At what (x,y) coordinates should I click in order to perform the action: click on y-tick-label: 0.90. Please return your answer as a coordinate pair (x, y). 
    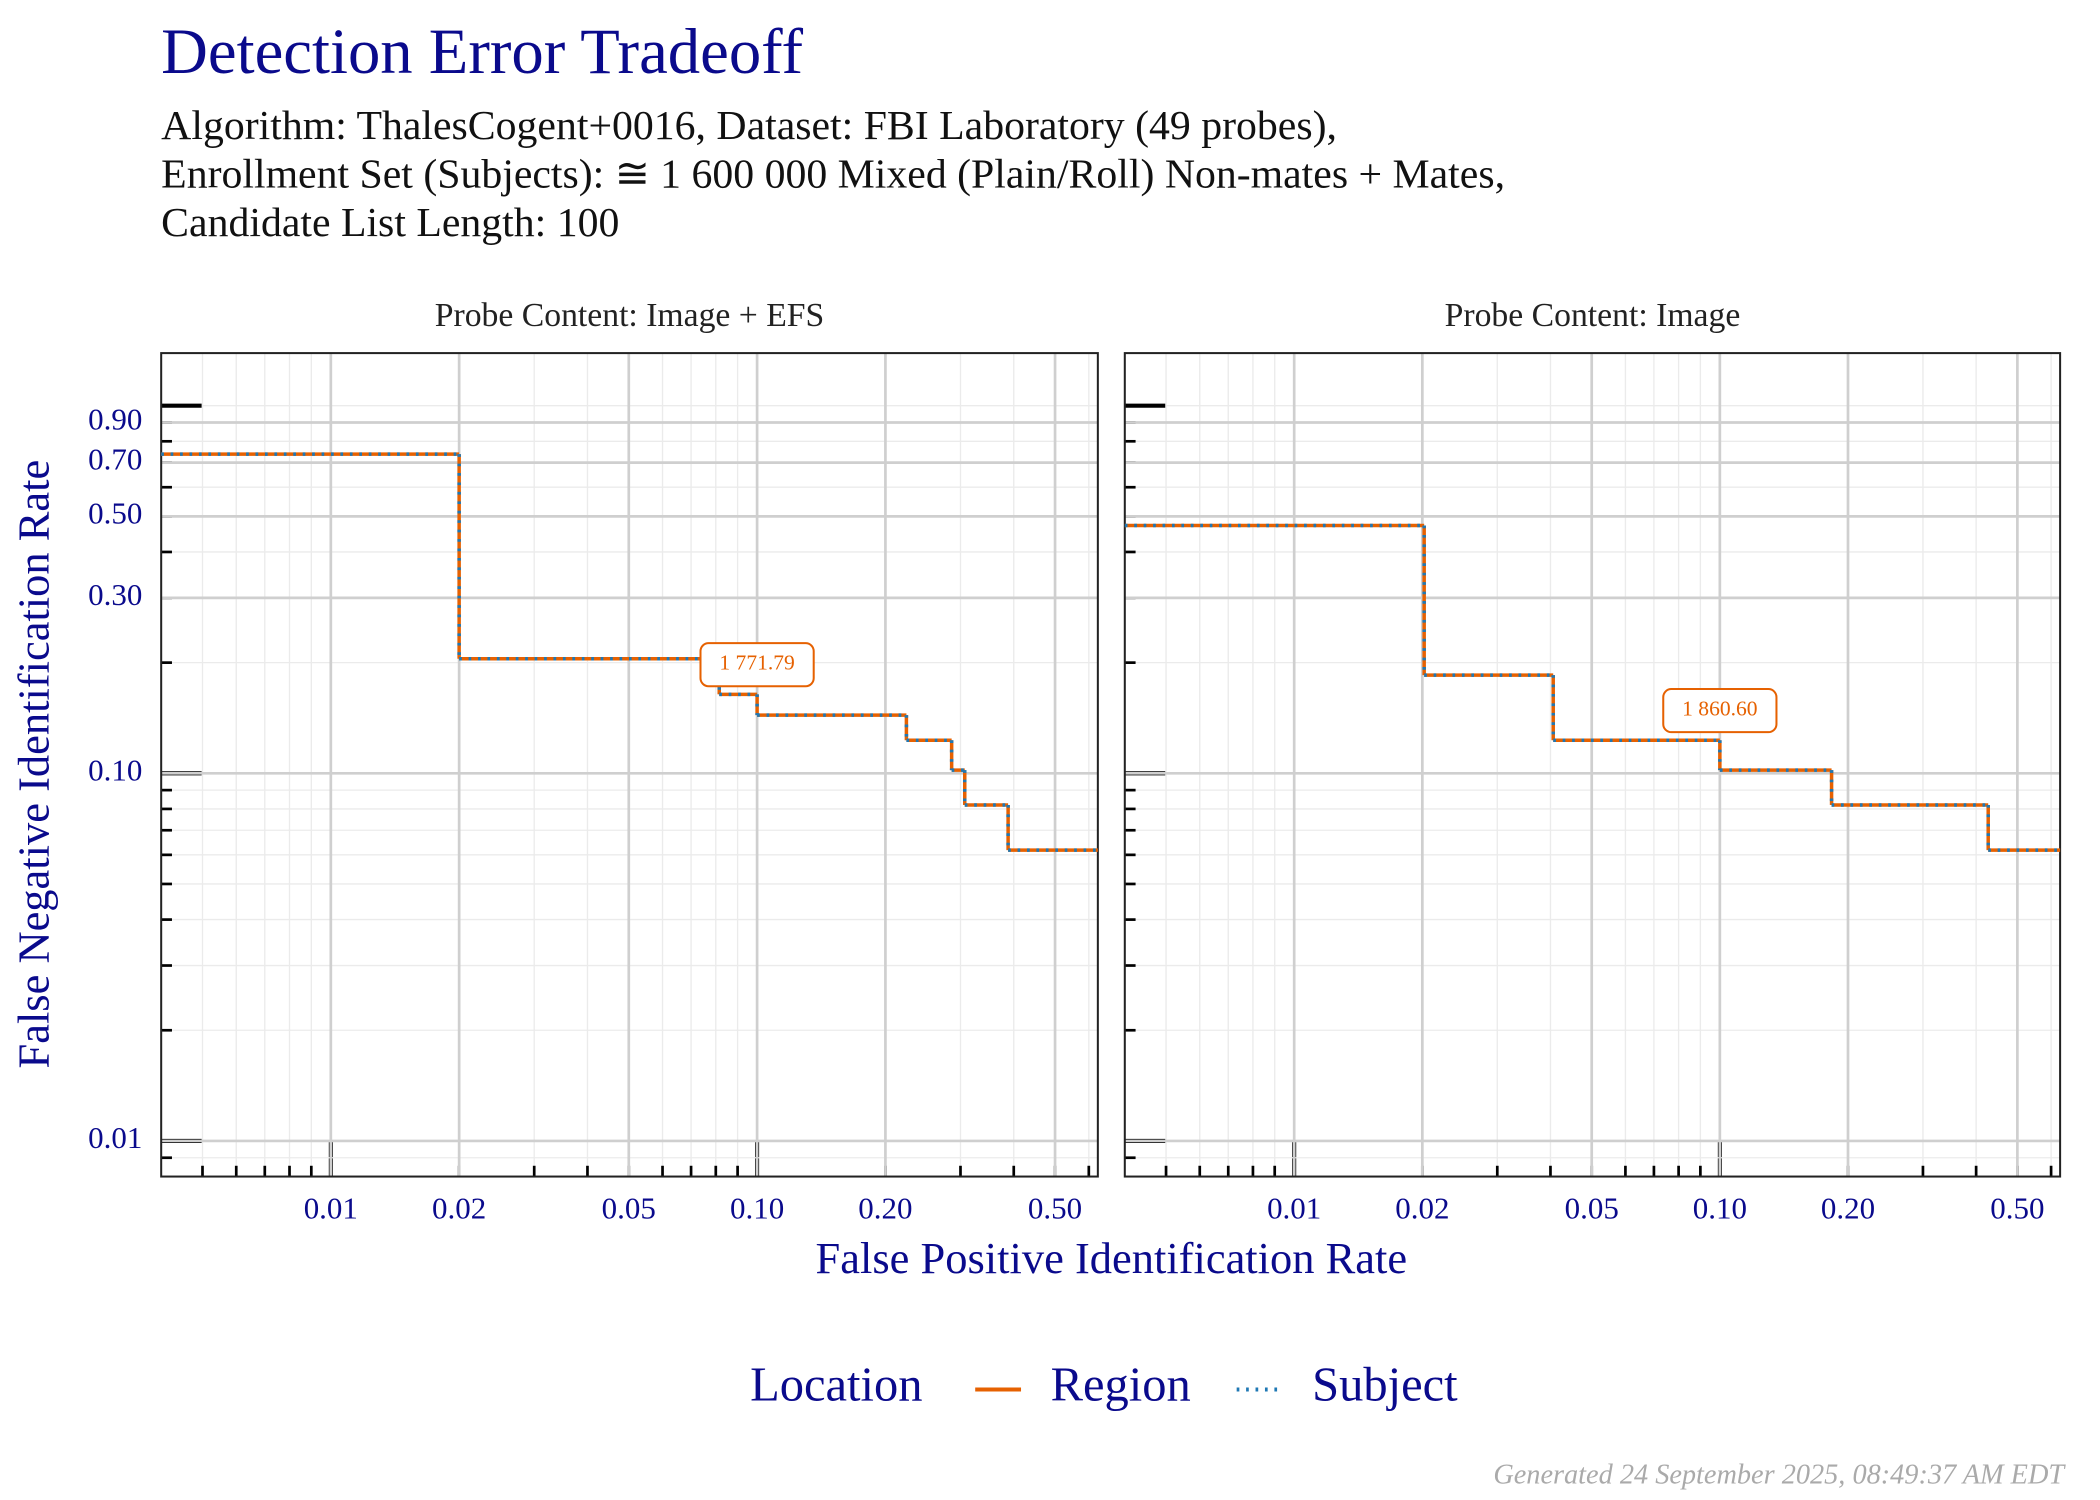
    Looking at the image, I should click on (115, 419).